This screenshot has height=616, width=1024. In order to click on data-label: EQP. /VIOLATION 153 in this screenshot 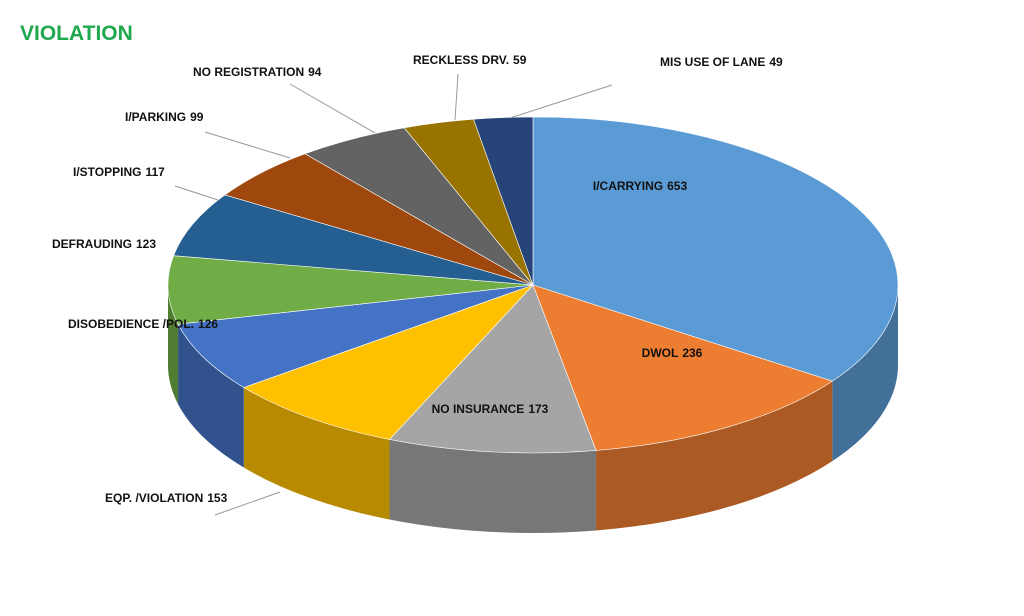, I will do `click(166, 498)`.